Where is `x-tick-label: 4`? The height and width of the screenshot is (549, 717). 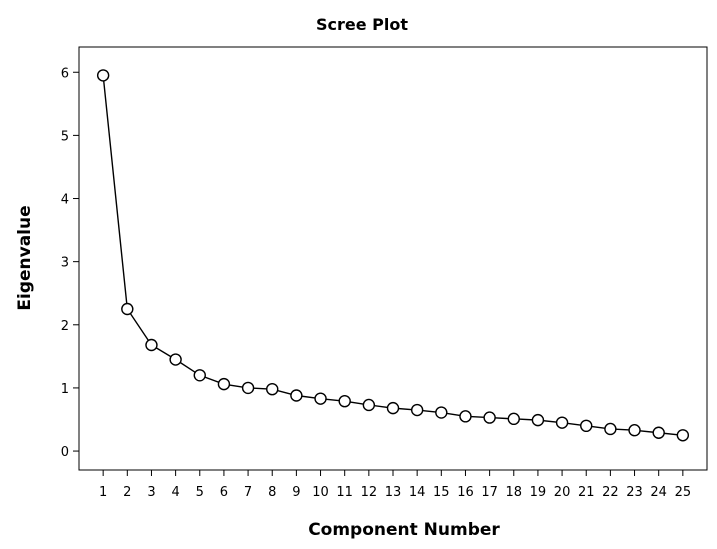
x-tick-label: 4 is located at coordinates (175, 492).